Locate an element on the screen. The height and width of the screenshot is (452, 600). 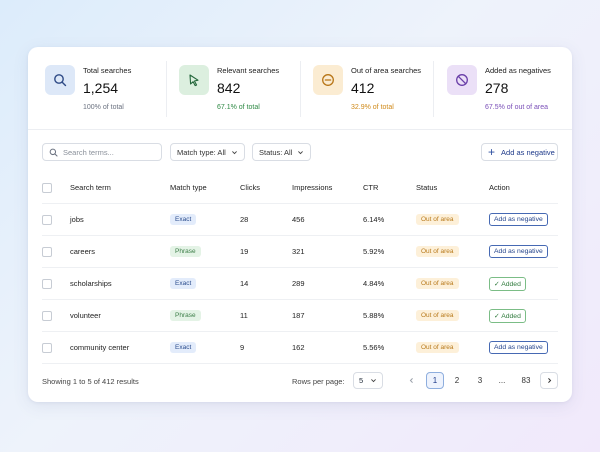
page-1-button: 1 is located at coordinates (435, 380).